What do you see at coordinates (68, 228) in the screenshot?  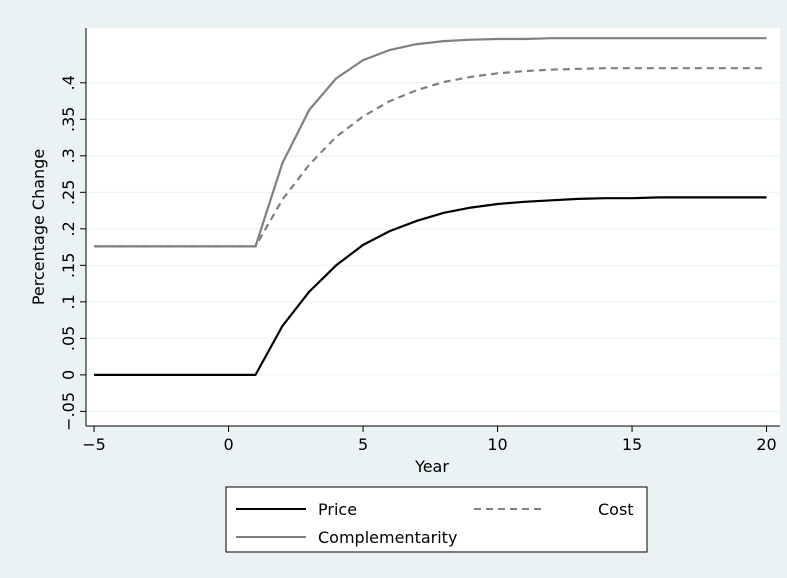 I see `y-tick-label: .2` at bounding box center [68, 228].